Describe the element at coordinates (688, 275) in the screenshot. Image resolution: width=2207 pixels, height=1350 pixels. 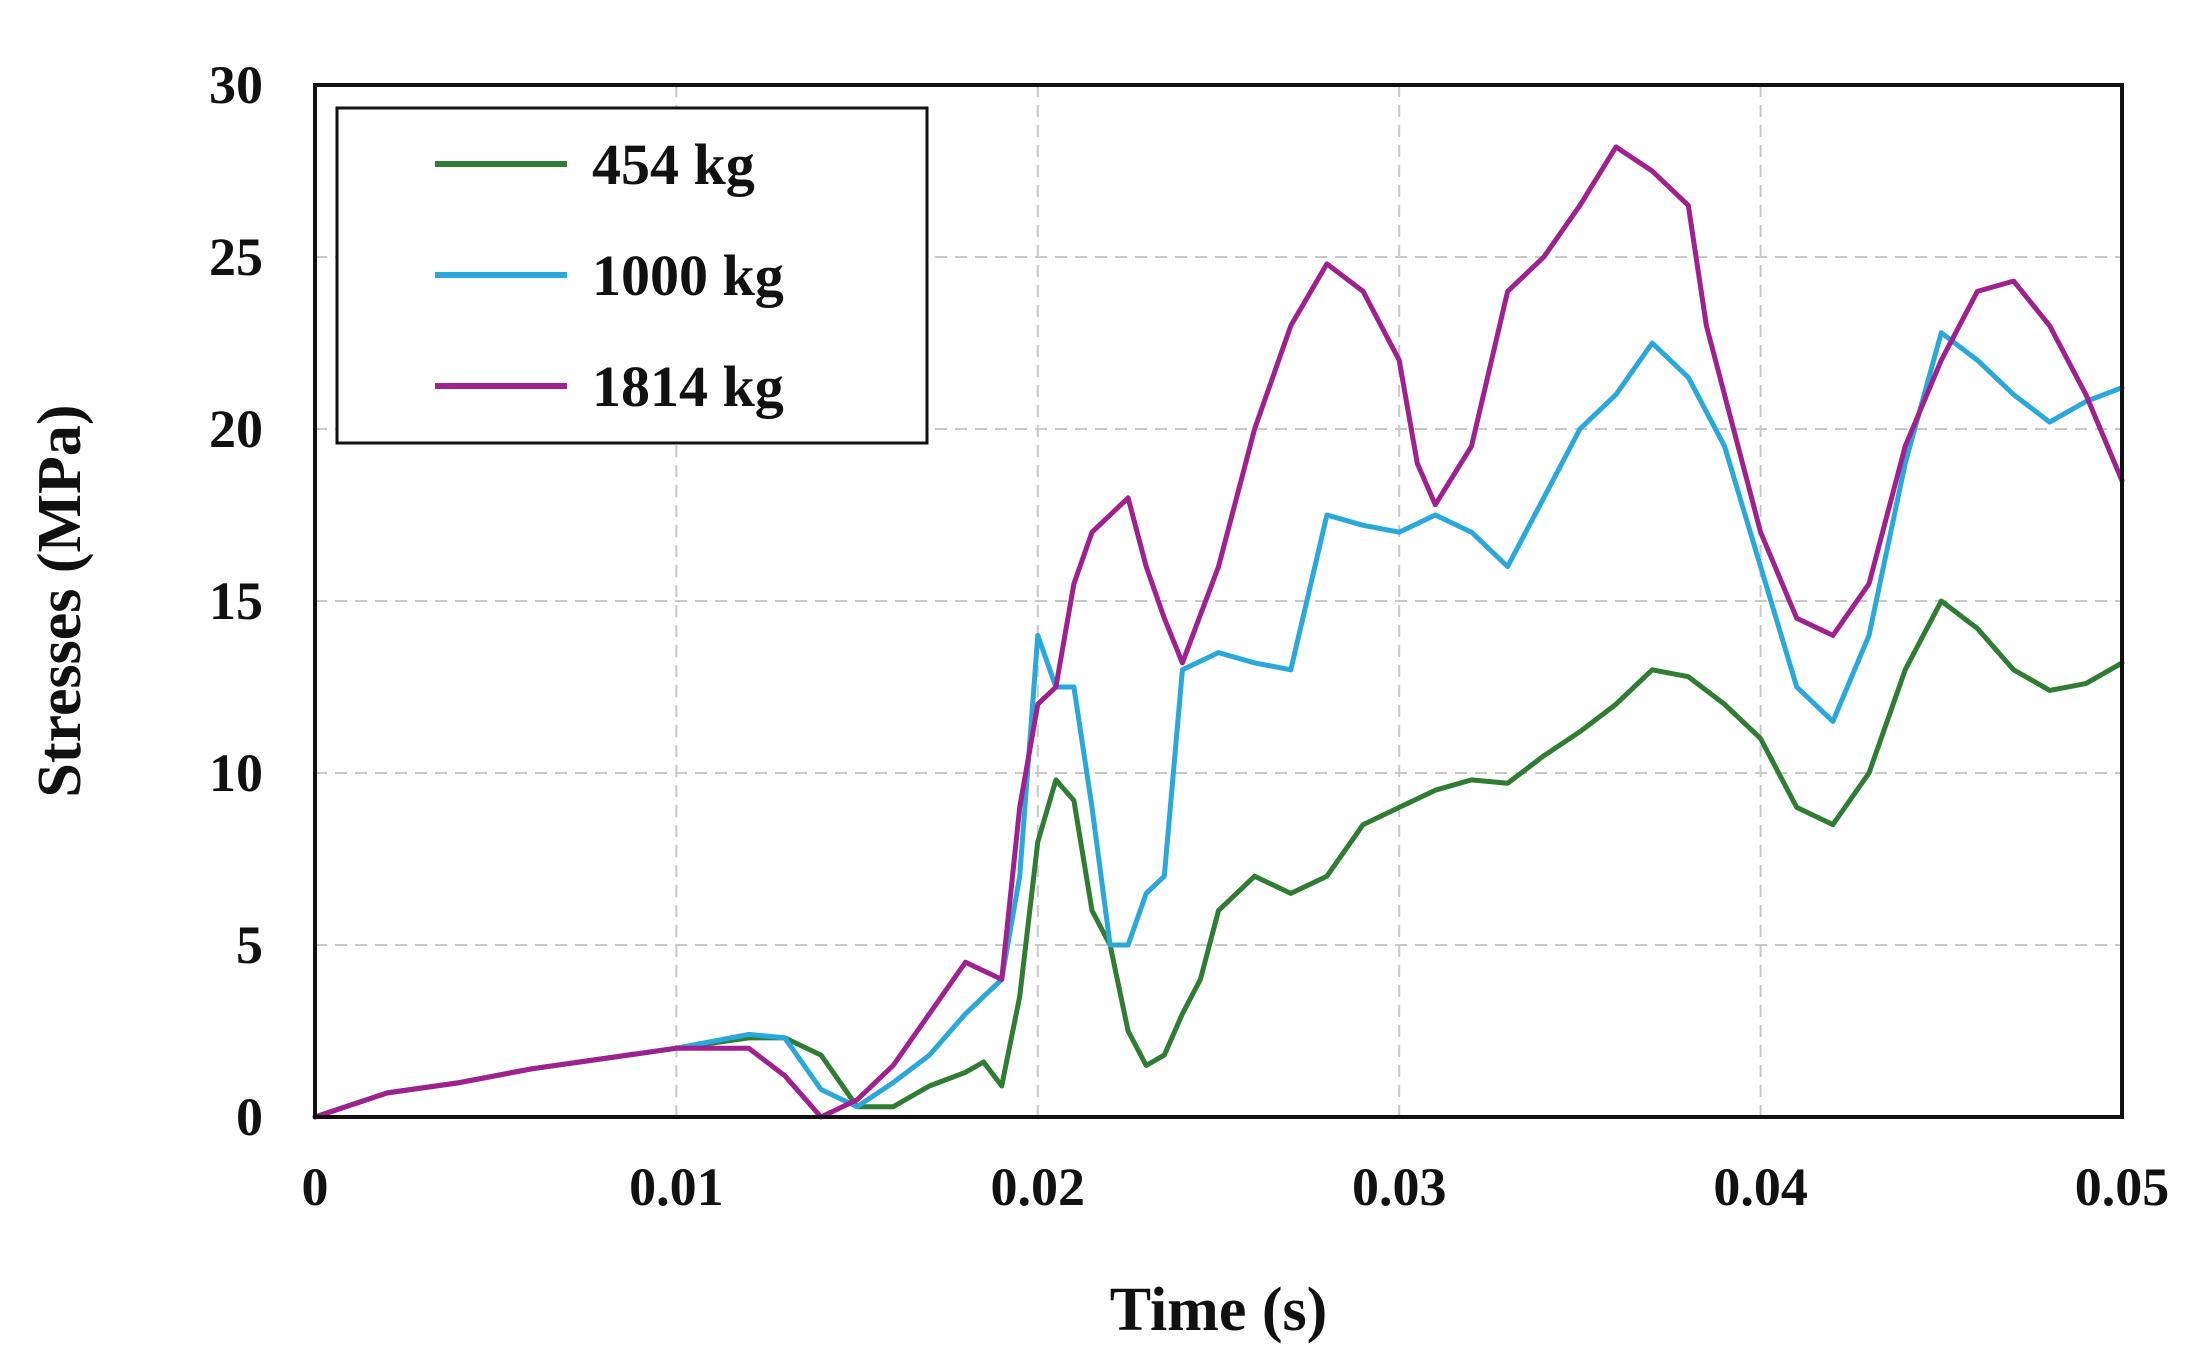
I see `legend-label: 1000 kg` at that location.